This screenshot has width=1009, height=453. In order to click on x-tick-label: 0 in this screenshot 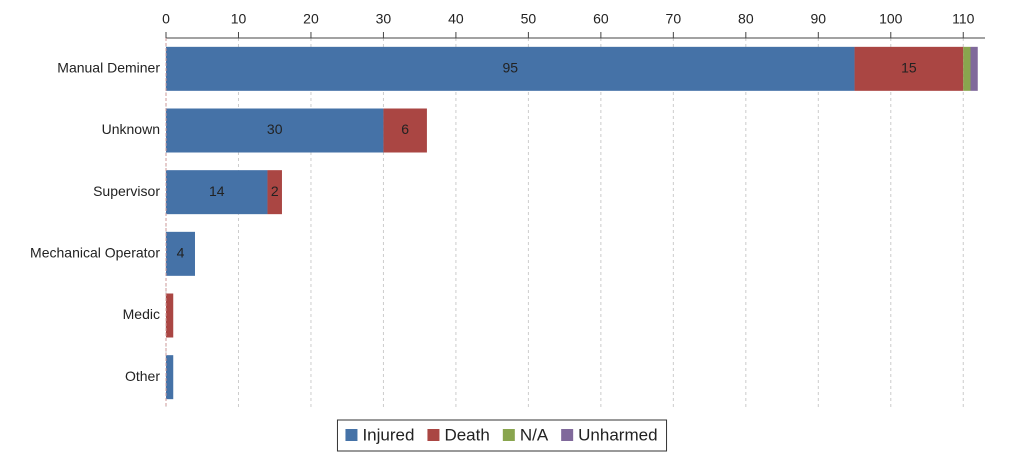, I will do `click(166, 19)`.